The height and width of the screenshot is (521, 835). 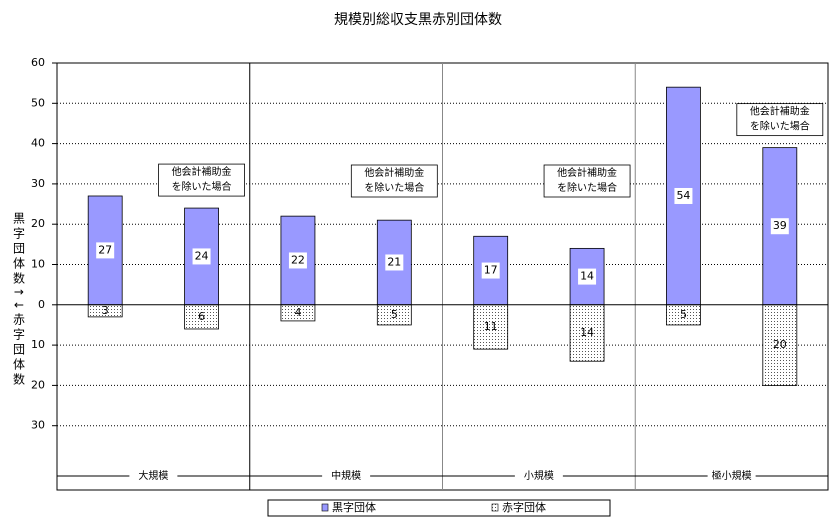 What do you see at coordinates (418, 20) in the screenshot?
I see `chart-title: 規模別総収支黒赤別団体数` at bounding box center [418, 20].